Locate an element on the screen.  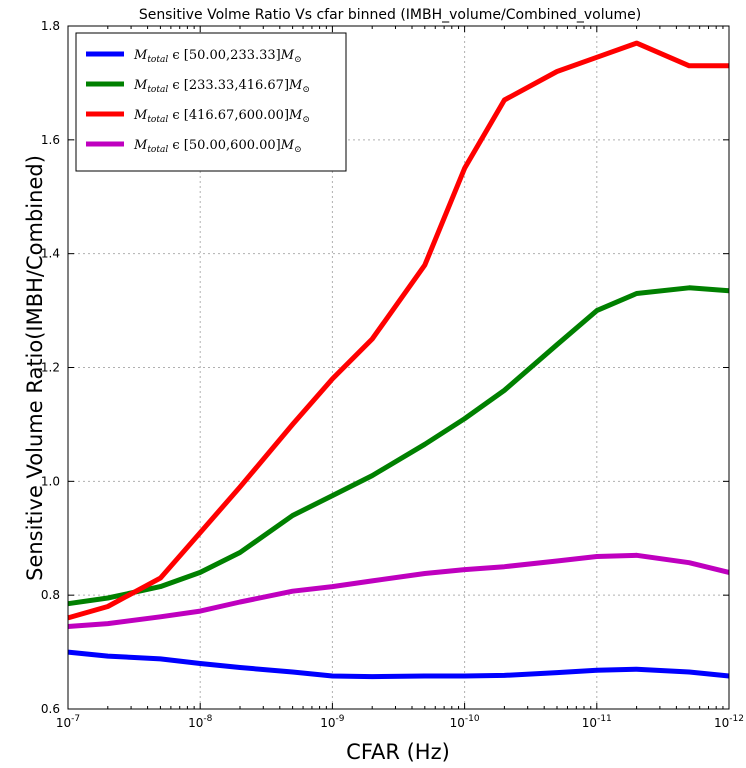
x-tick-label: 10⁻¹¹ is located at coordinates (597, 722).